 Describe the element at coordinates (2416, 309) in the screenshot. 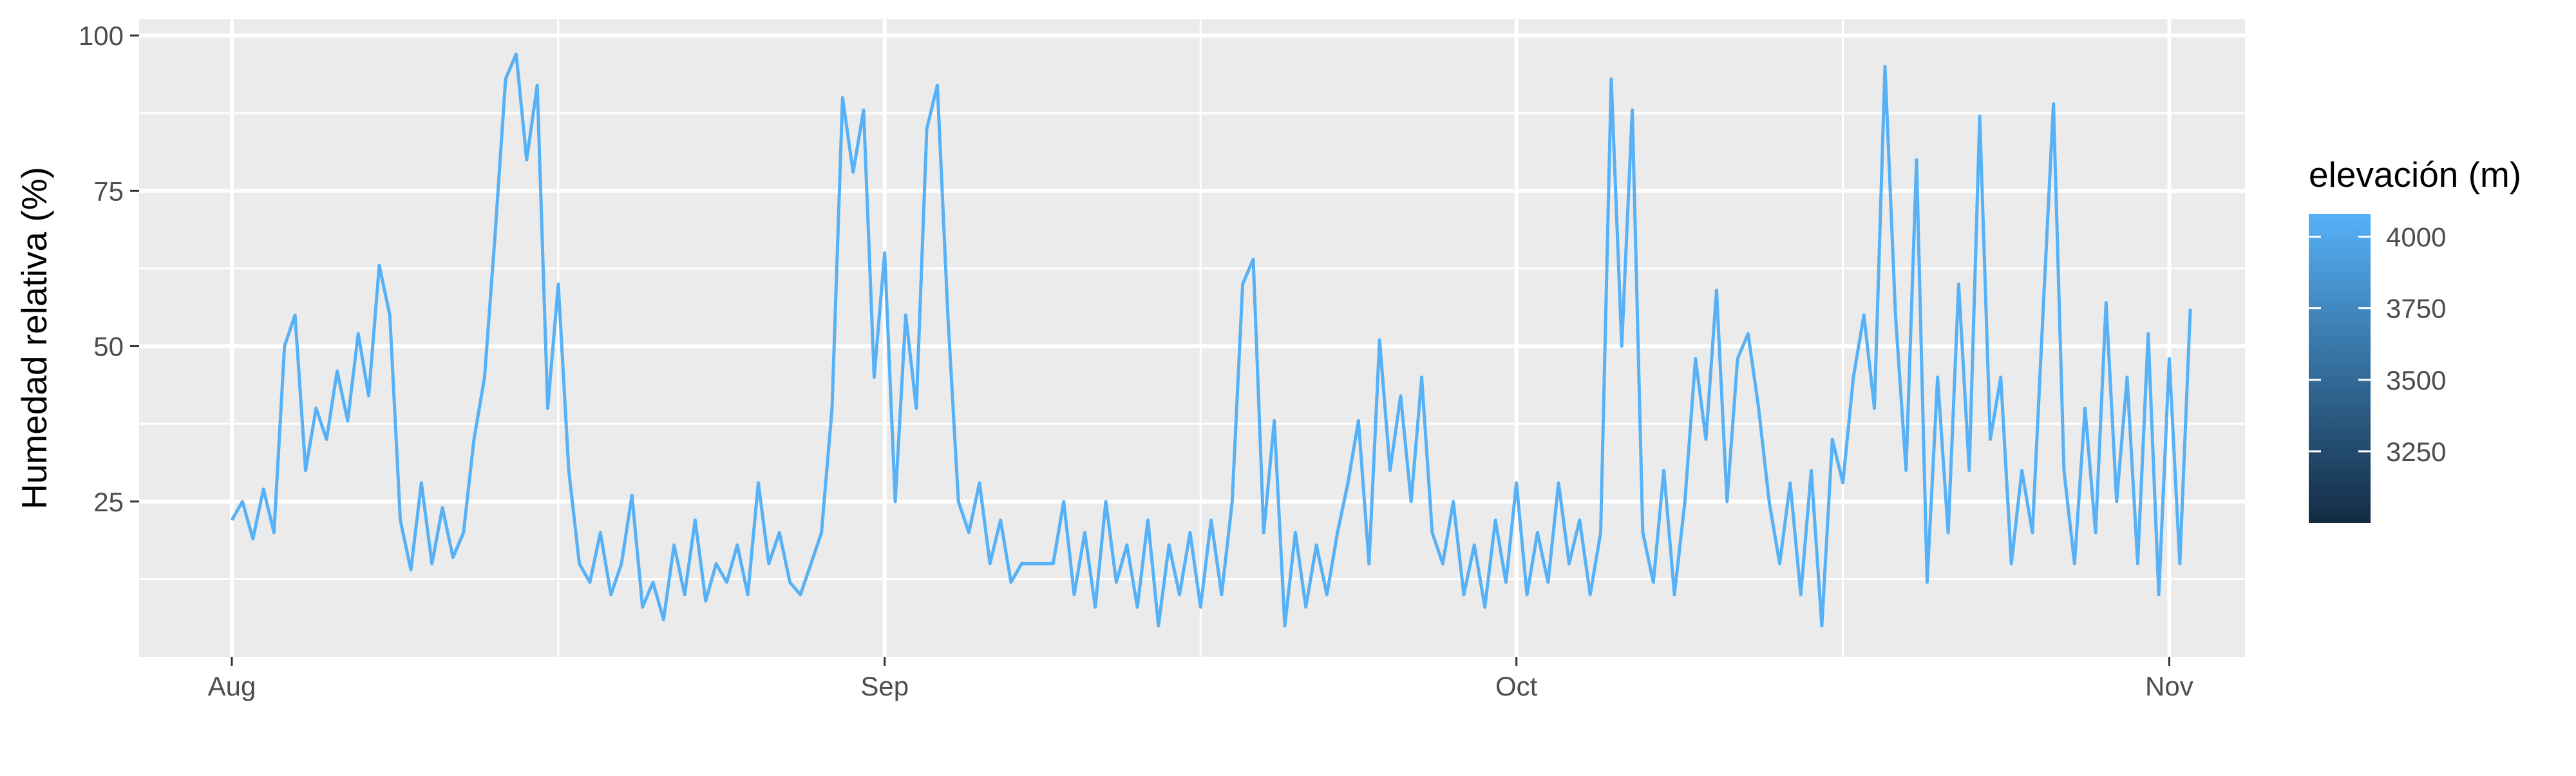

I see `legend-label: 3750` at that location.